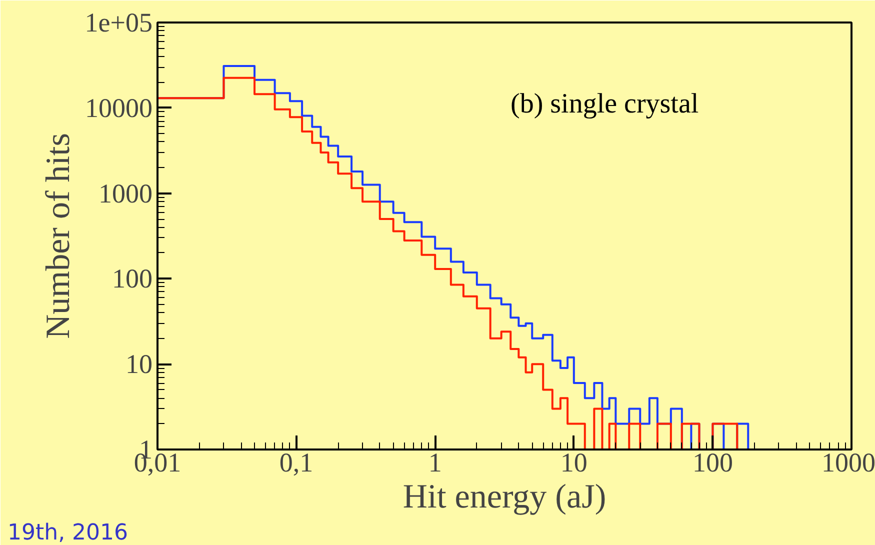 The image size is (875, 545). I want to click on y-axis-title: Number of hits, so click(58, 236).